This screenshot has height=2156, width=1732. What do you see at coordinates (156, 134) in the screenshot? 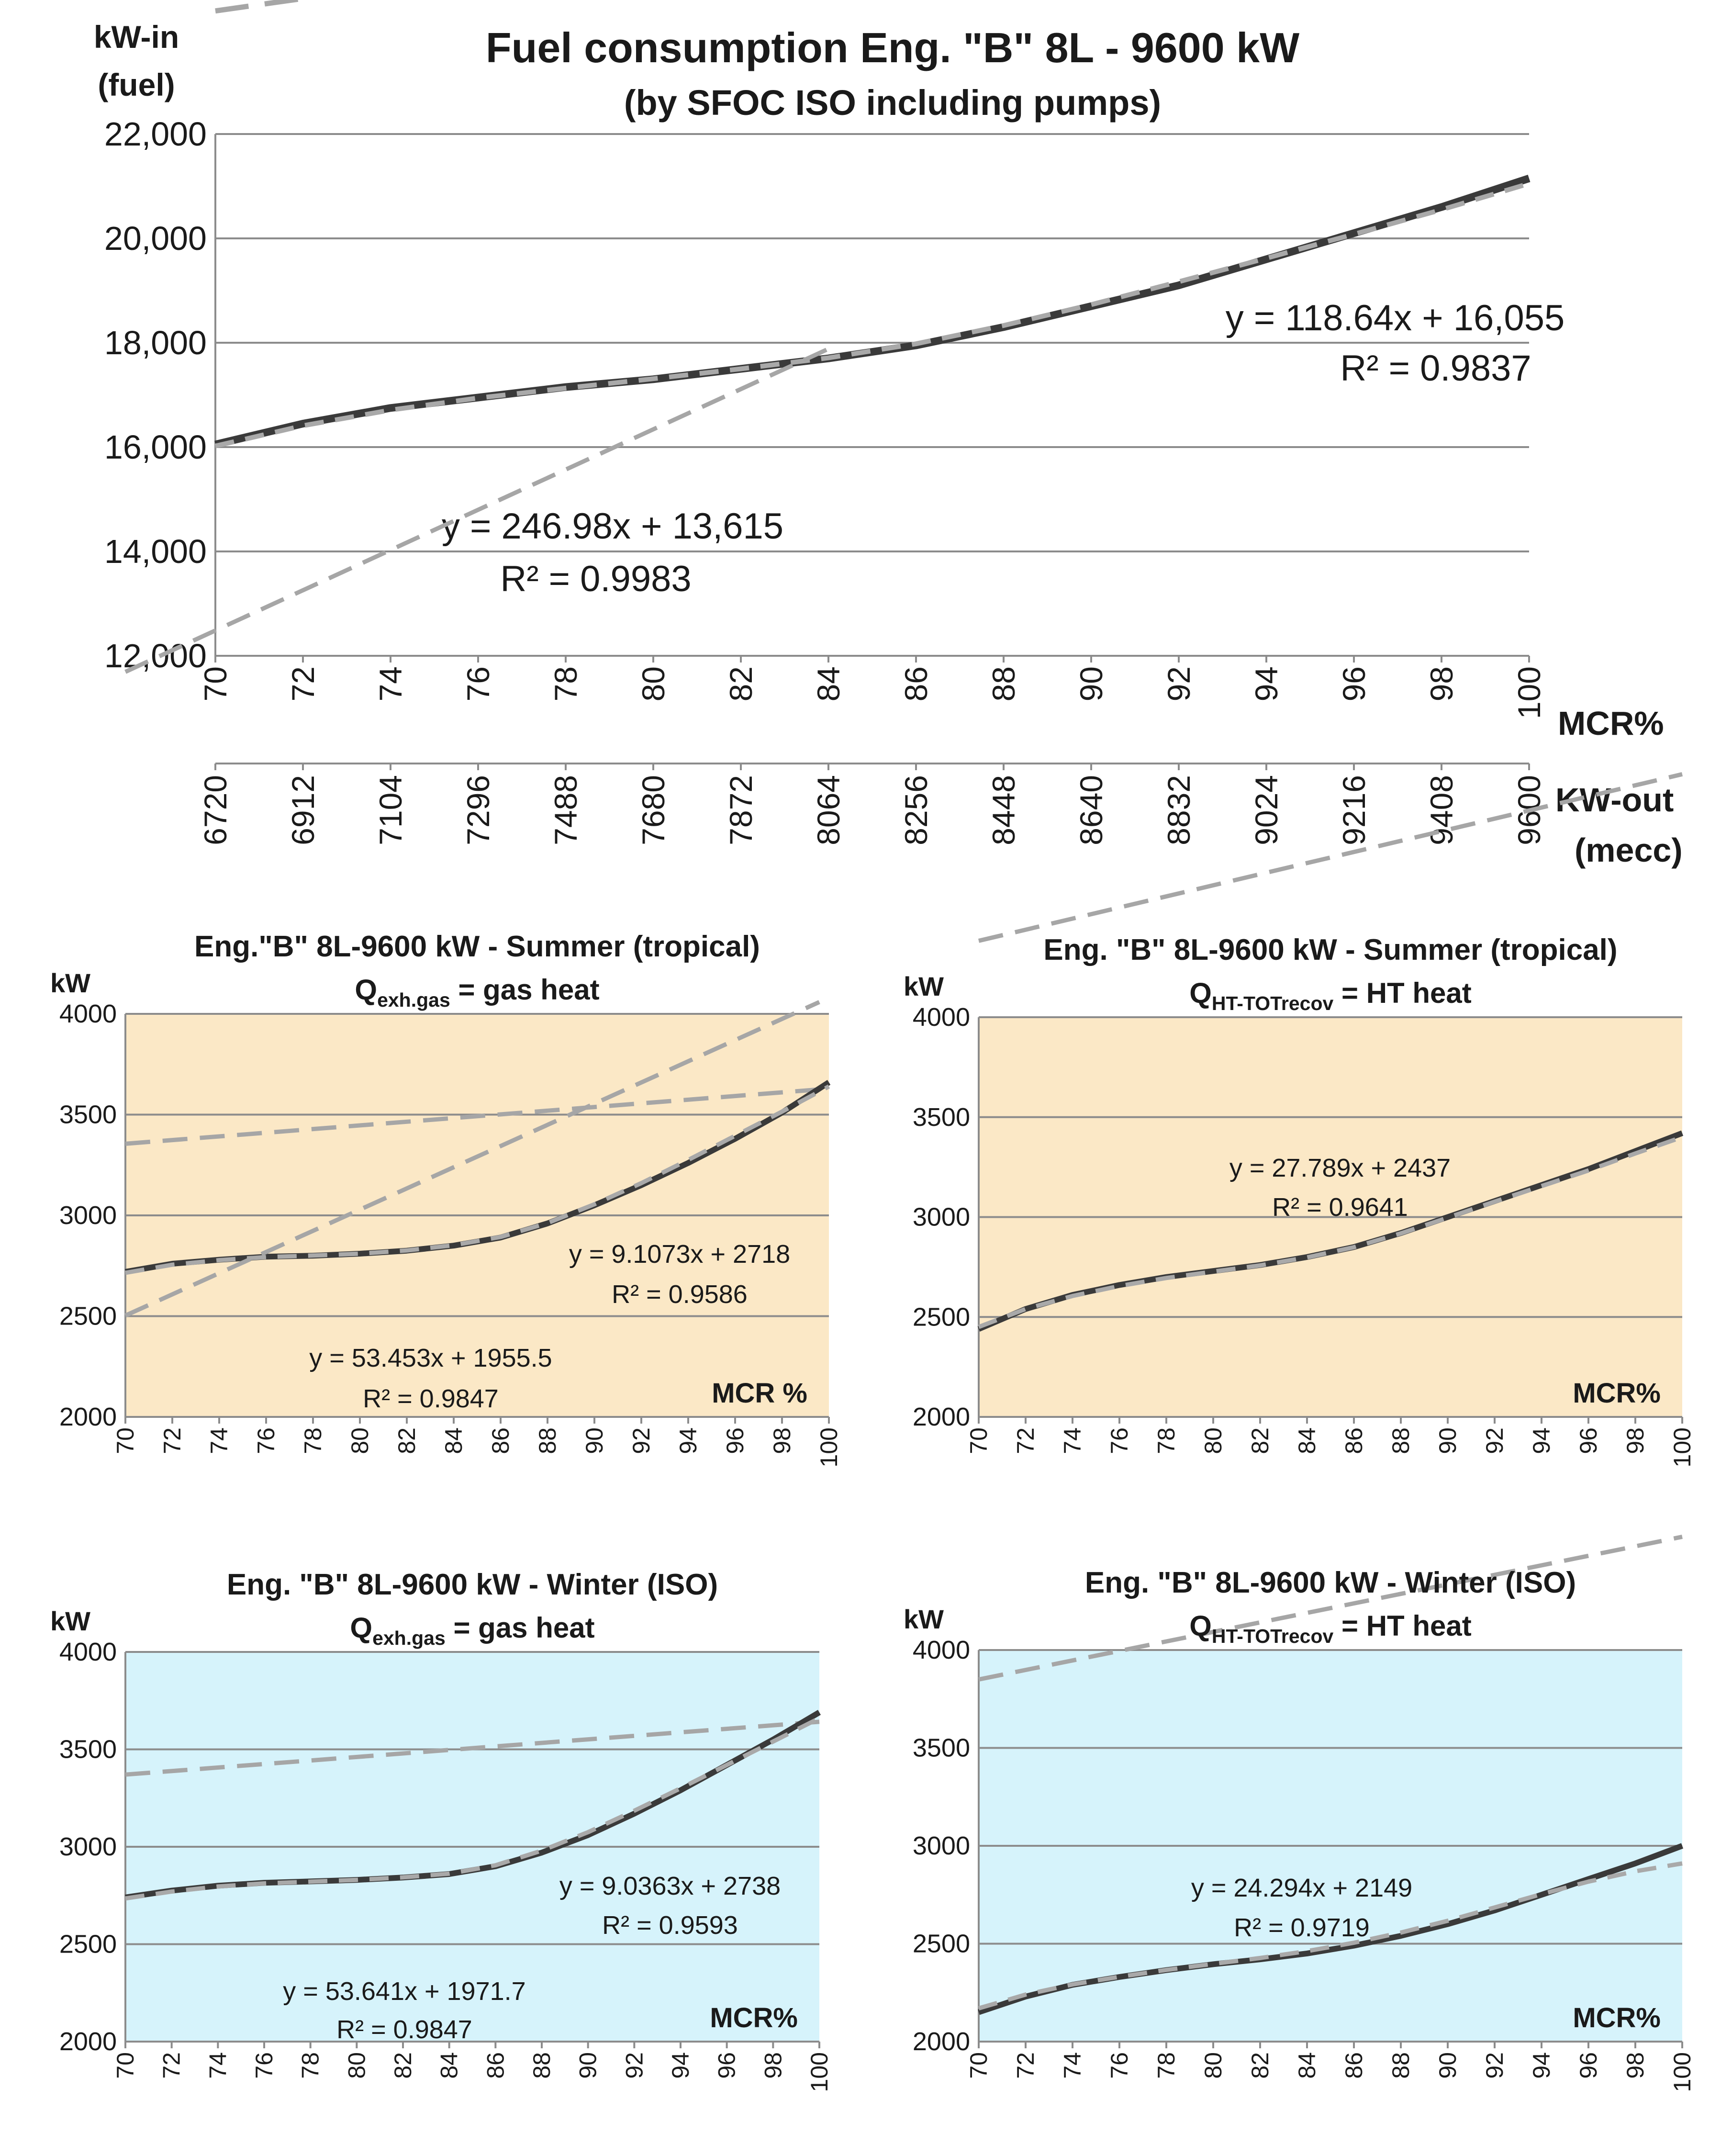
I see `y-tick-label: 22,000` at bounding box center [156, 134].